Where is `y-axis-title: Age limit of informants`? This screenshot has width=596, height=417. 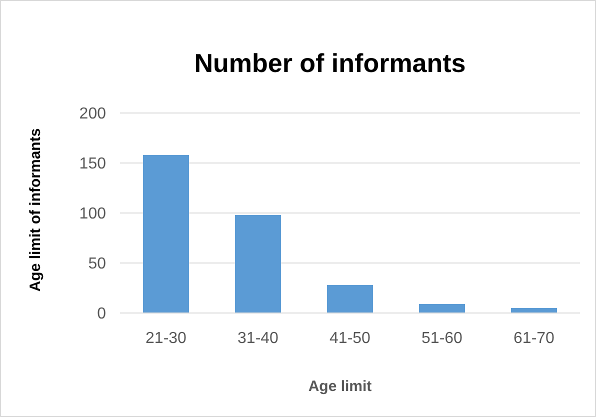 y-axis-title: Age limit of informants is located at coordinates (35, 210).